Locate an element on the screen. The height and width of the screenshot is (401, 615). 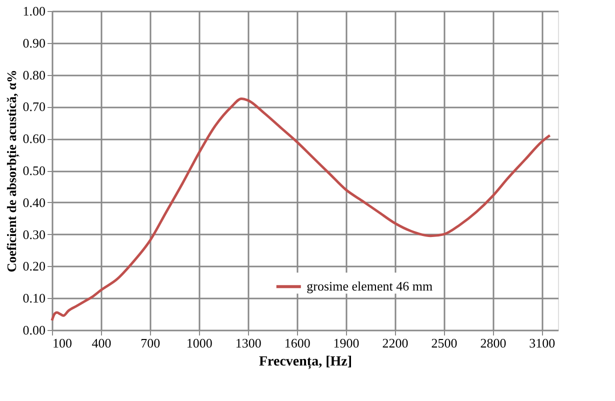
legend-label: grosime element 46 mm is located at coordinates (369, 286).